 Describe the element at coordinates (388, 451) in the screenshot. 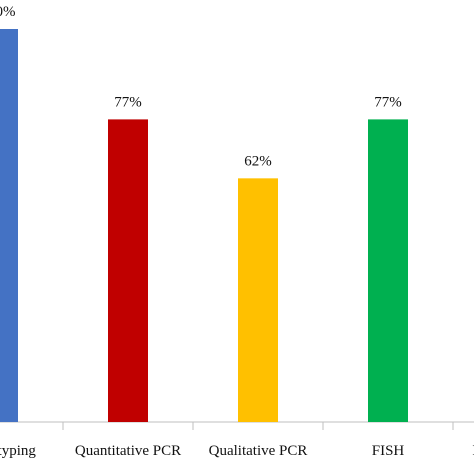

I see `x-tick-label: FISH` at that location.